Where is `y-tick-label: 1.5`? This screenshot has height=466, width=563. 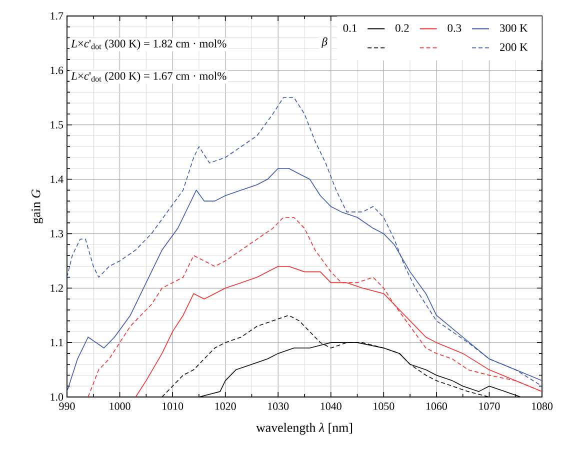 y-tick-label: 1.5 is located at coordinates (57, 125).